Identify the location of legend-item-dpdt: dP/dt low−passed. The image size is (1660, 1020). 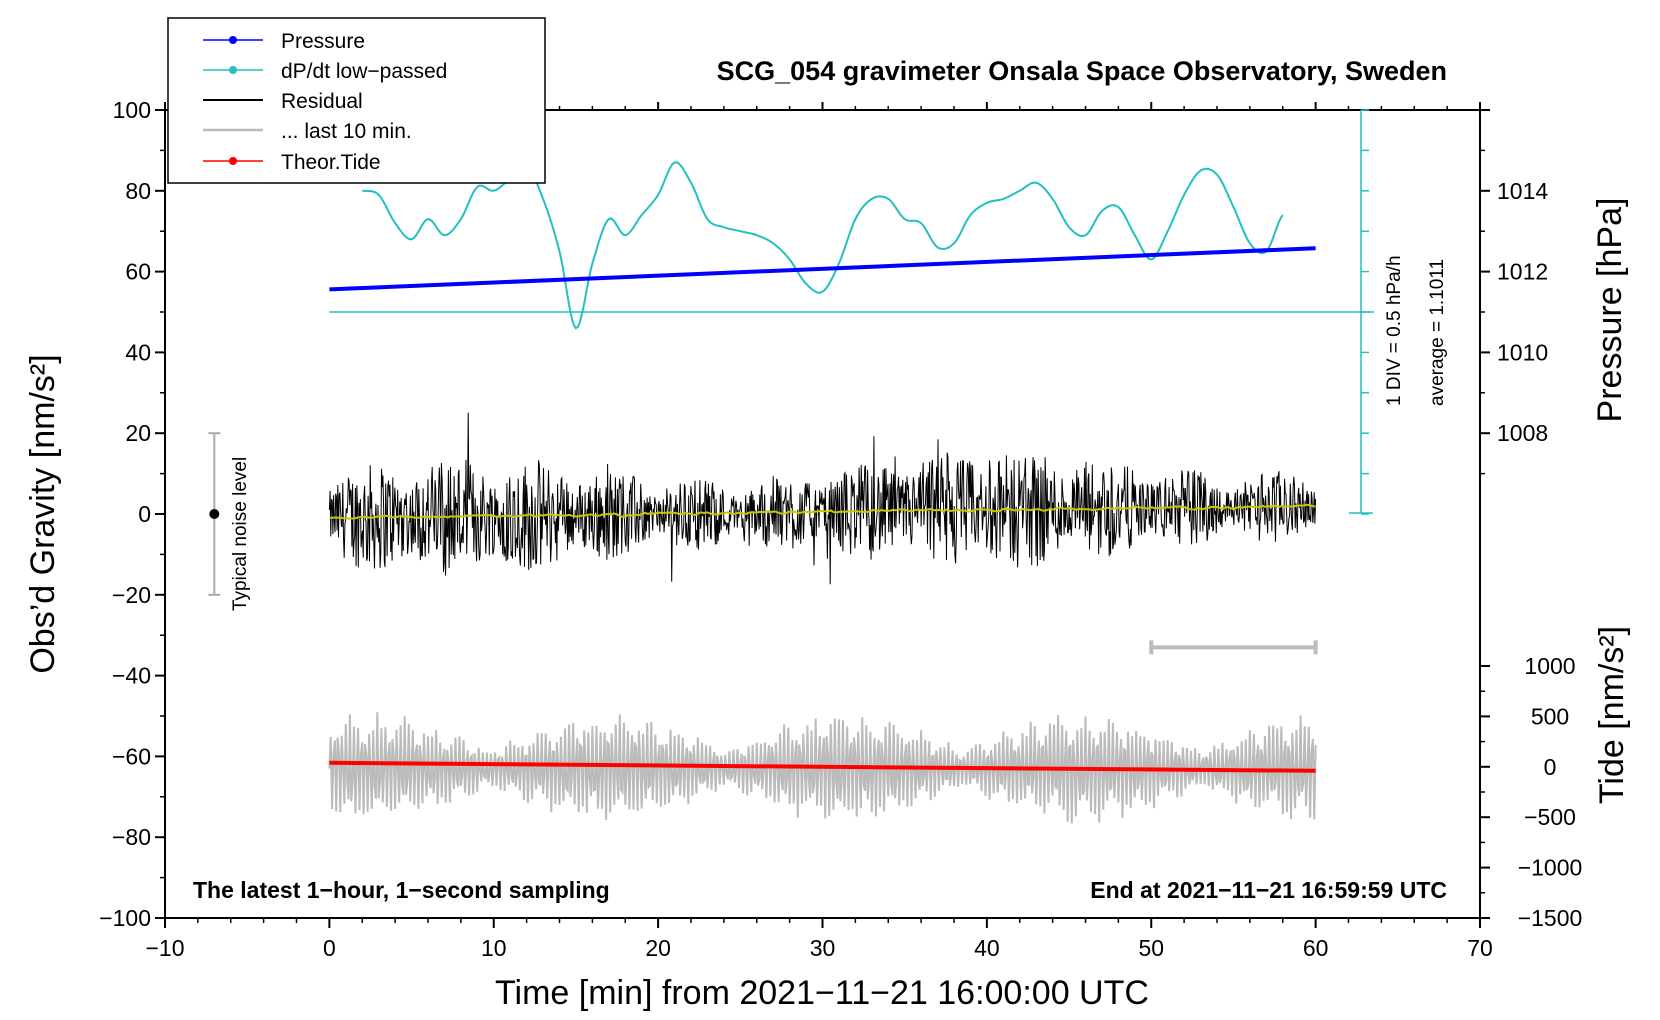
(325, 71).